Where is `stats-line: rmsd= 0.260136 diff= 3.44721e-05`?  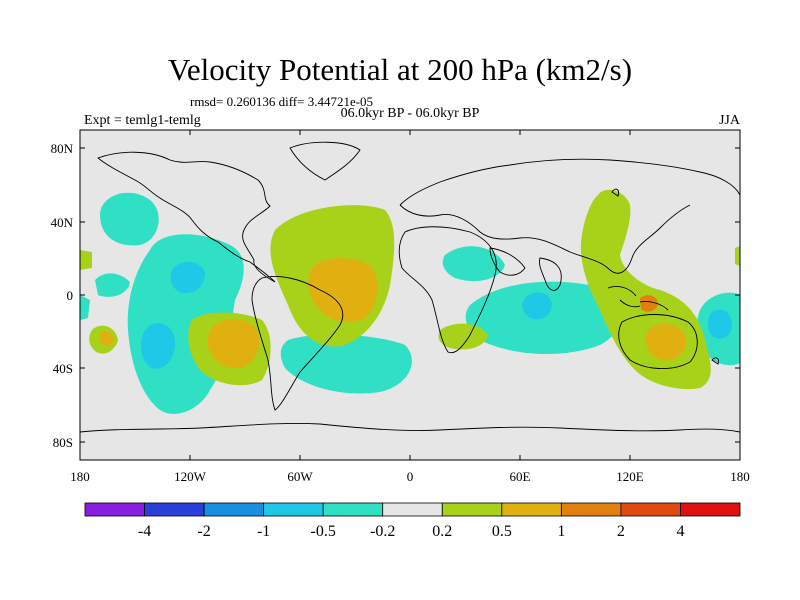
stats-line: rmsd= 0.260136 diff= 3.44721e-05 is located at coordinates (282, 101).